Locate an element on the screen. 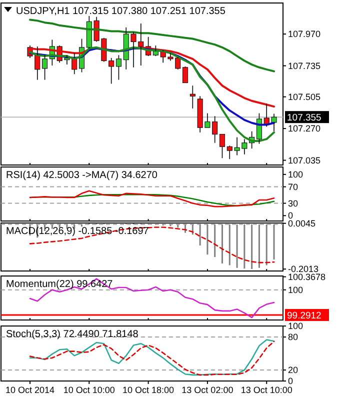  ref-line-label: 107.355 is located at coordinates (304, 118).